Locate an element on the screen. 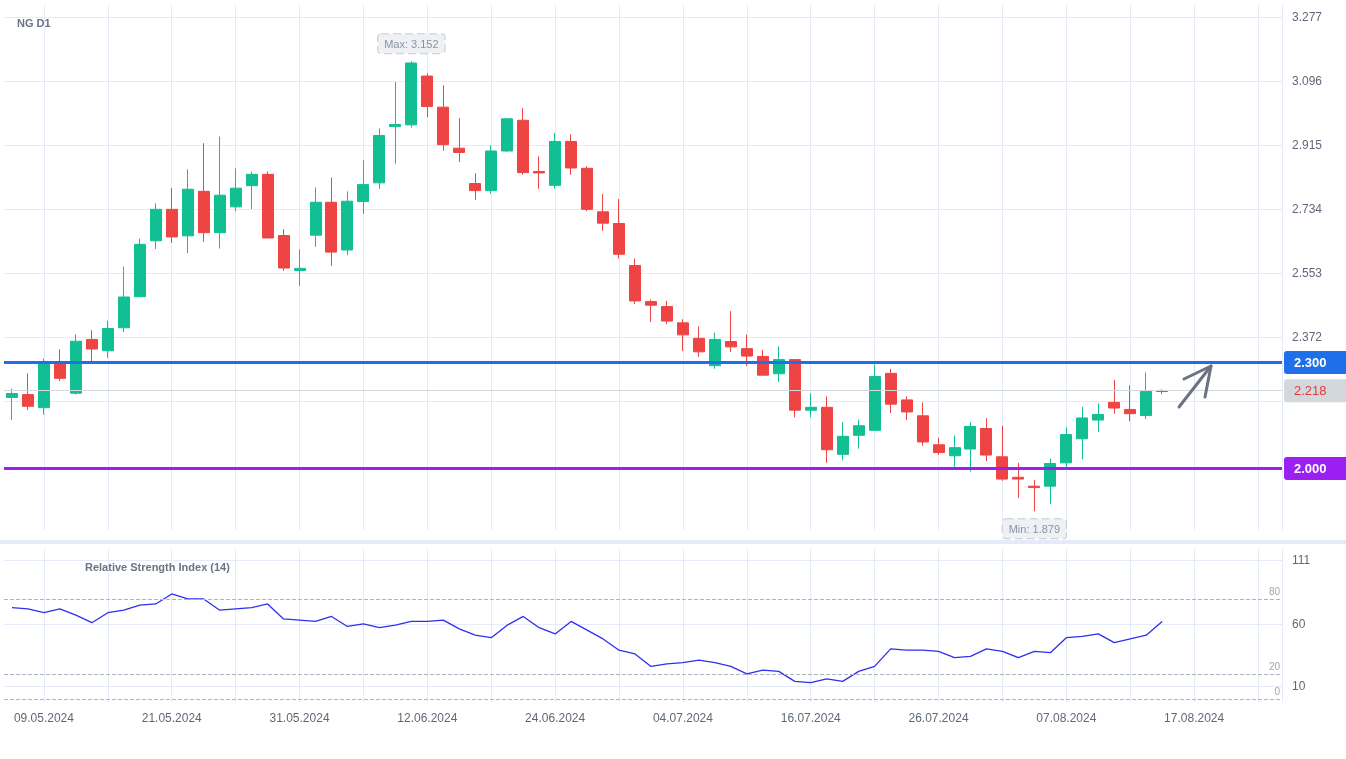  y-tick-label: 2.734 is located at coordinates (1307, 208).